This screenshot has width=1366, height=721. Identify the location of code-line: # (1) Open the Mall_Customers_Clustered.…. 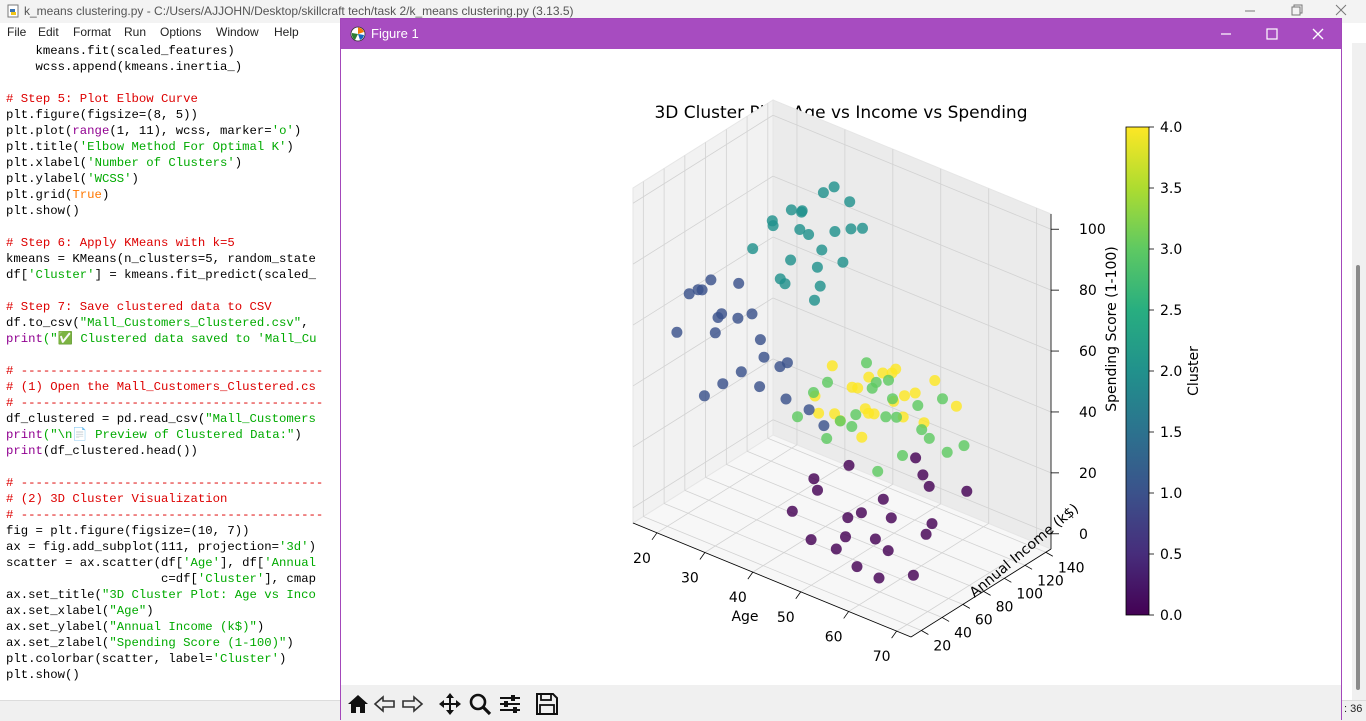
(161, 387).